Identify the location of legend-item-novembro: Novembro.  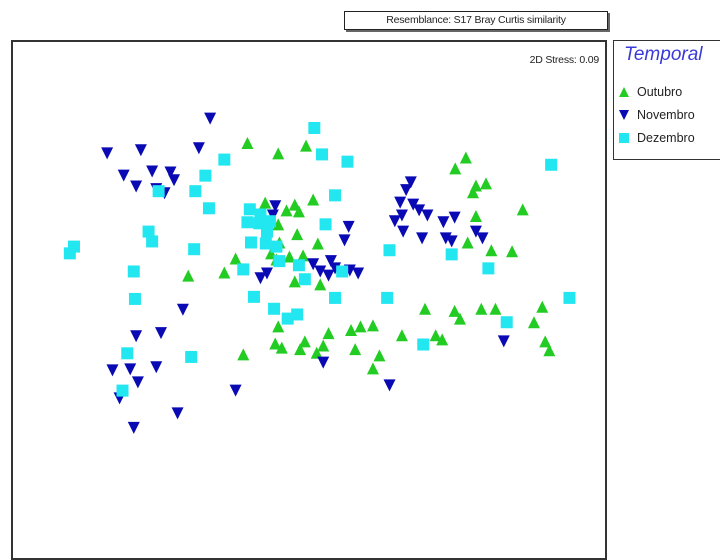
(656, 115).